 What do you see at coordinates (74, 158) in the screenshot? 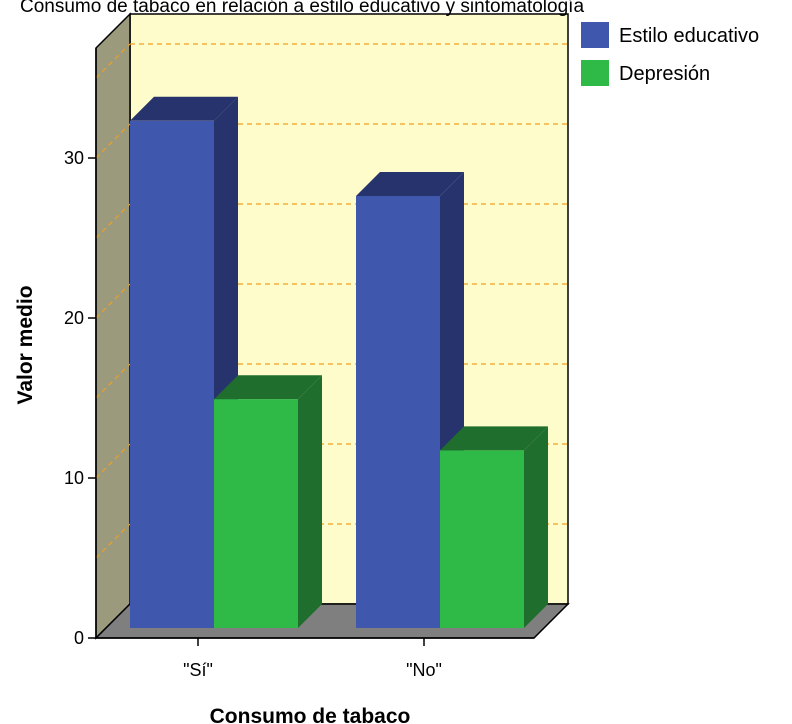
I see `y-tick-label: 30` at bounding box center [74, 158].